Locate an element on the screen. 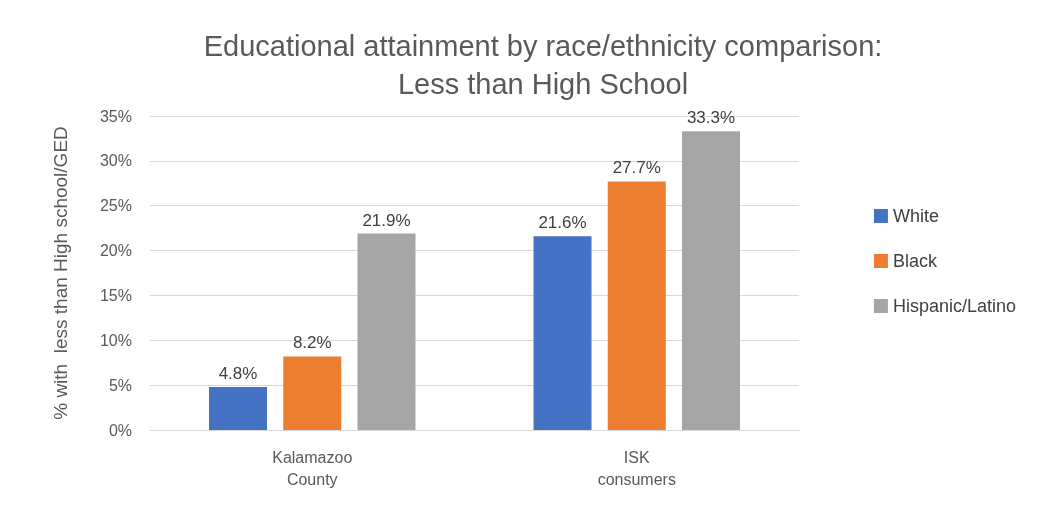 Image resolution: width=1039 pixels, height=522 pixels. data-label: 27.7% is located at coordinates (636, 168).